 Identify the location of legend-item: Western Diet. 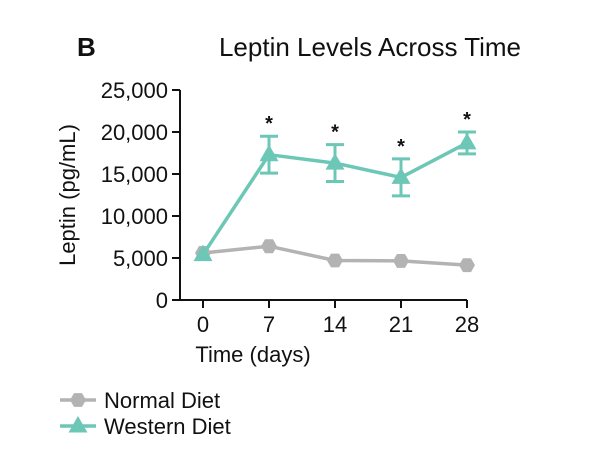
(145, 426).